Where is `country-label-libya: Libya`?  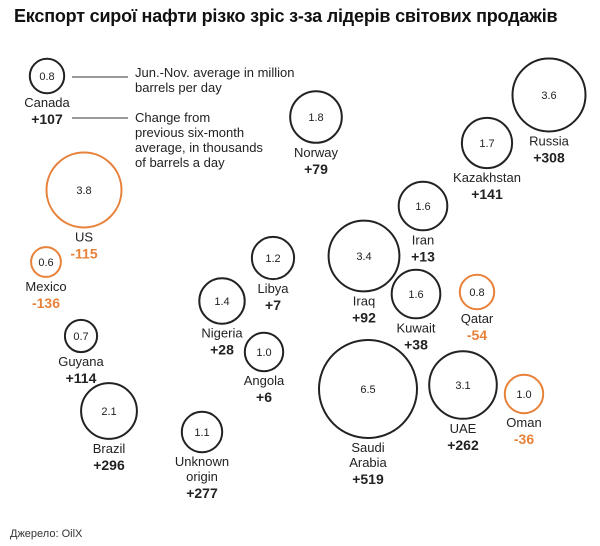
country-label-libya: Libya is located at coordinates (273, 288).